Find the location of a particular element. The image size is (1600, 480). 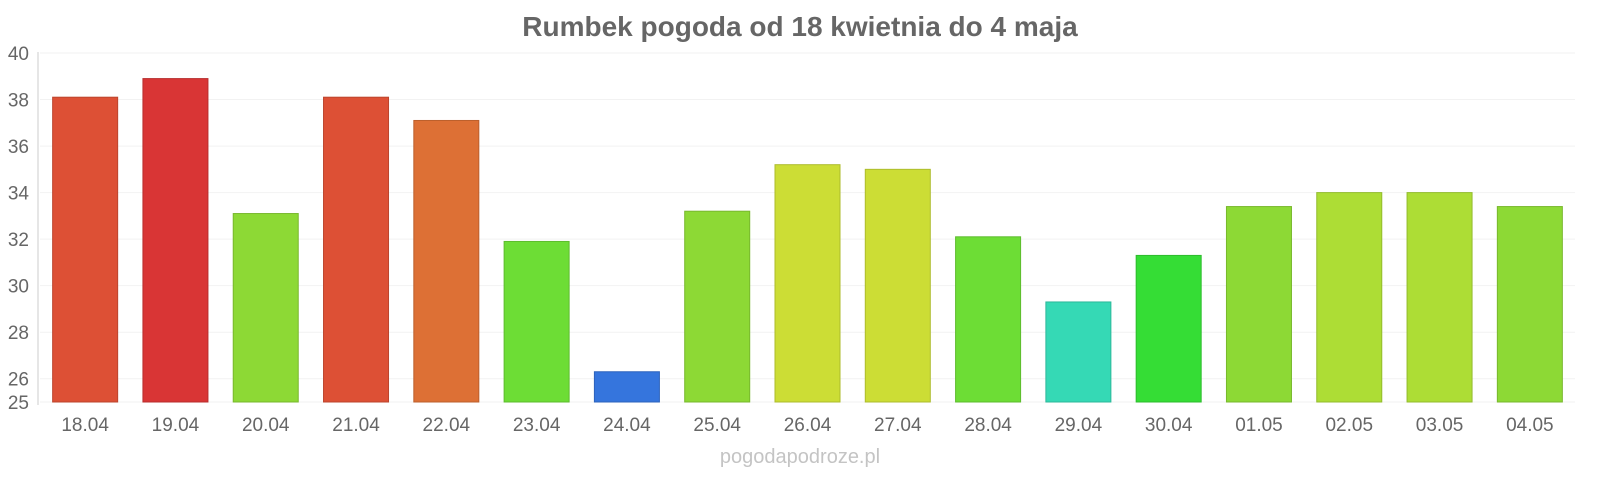

bar-20.04 is located at coordinates (265, 308).